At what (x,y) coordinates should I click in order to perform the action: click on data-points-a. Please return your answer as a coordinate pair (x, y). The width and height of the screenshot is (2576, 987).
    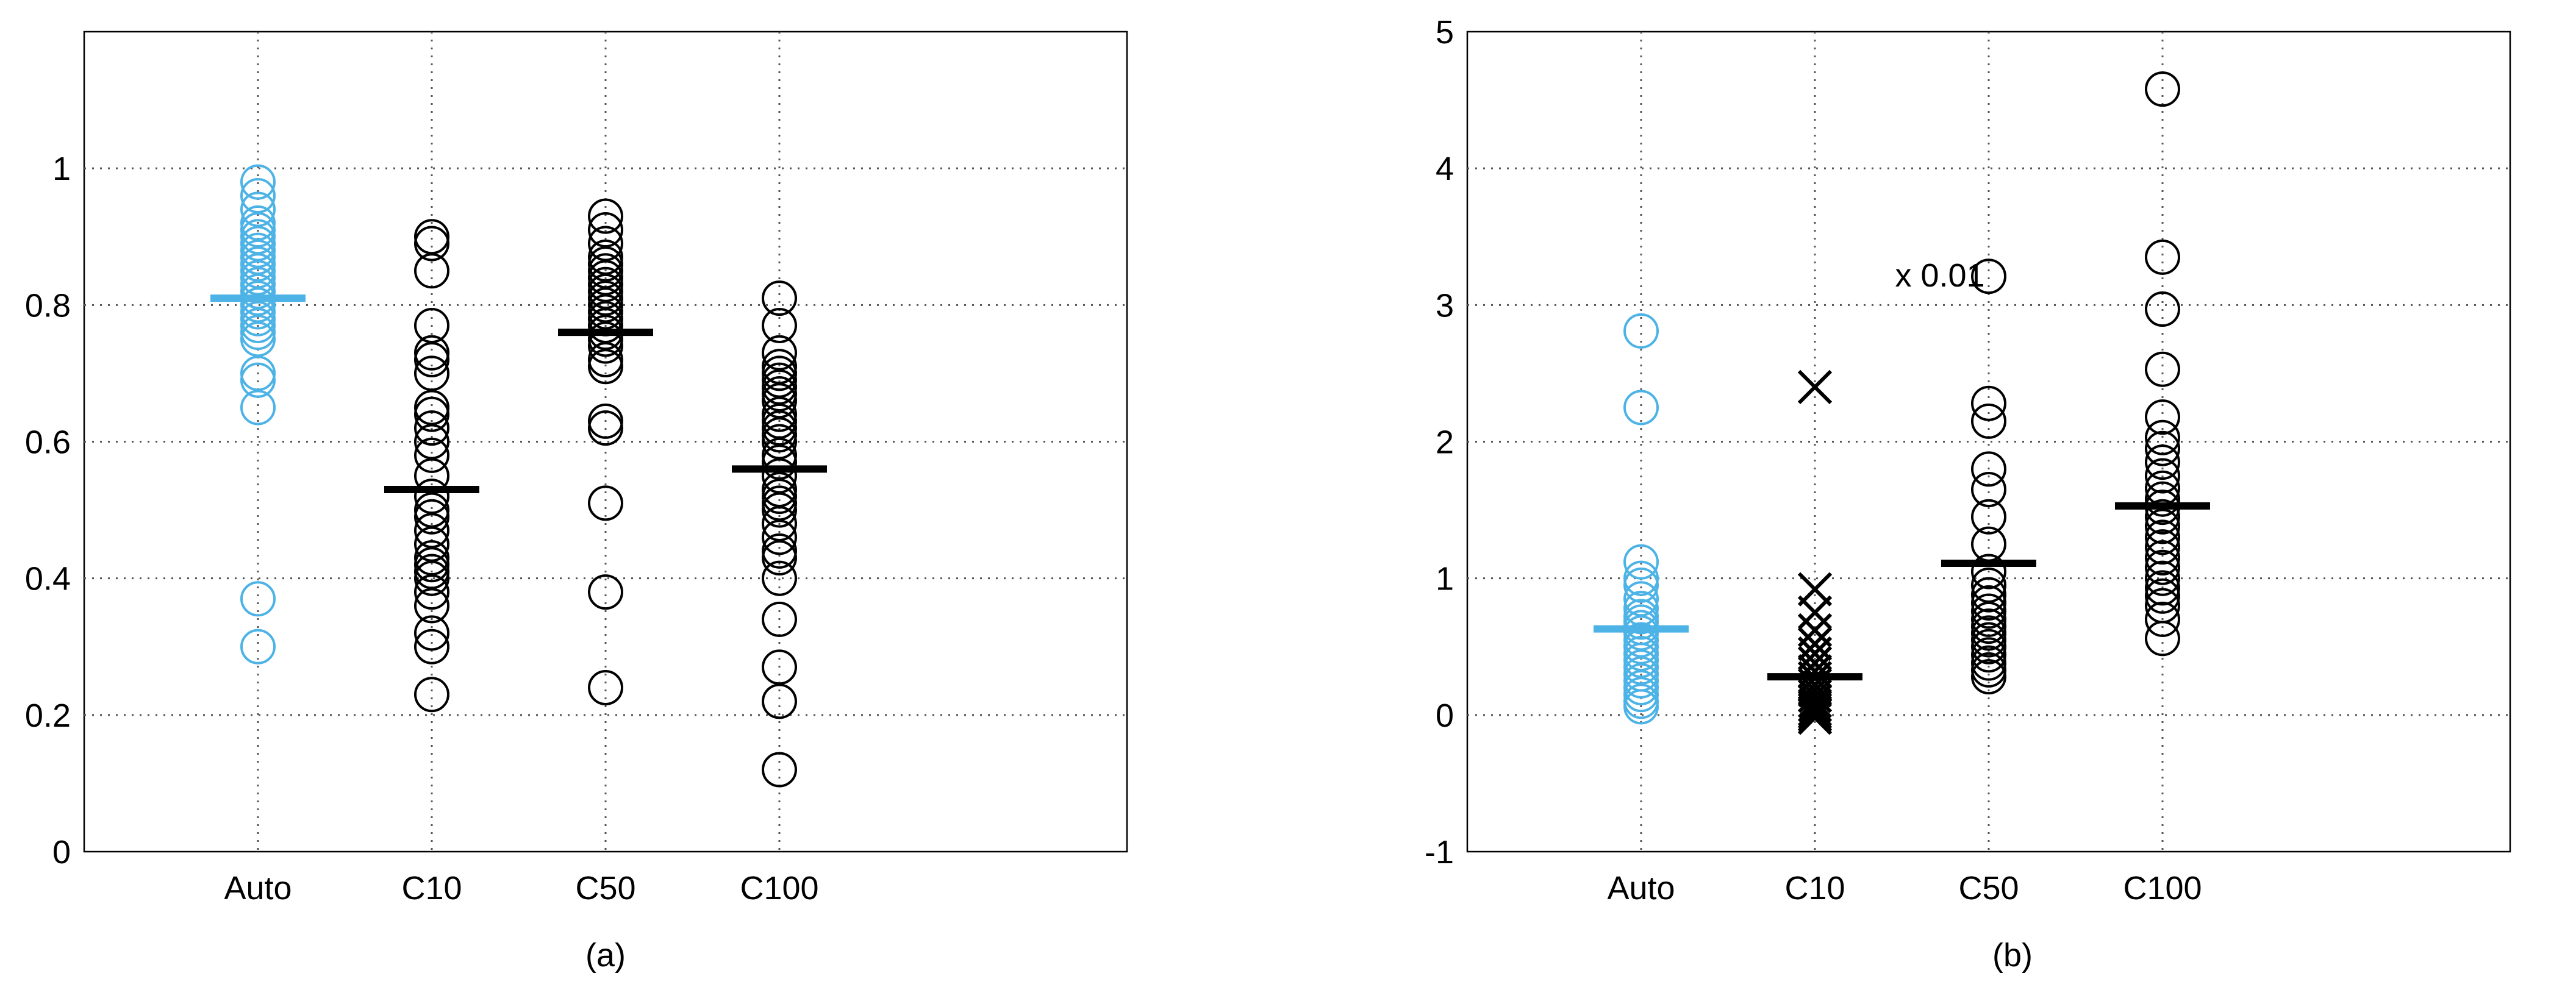
    Looking at the image, I should click on (518, 476).